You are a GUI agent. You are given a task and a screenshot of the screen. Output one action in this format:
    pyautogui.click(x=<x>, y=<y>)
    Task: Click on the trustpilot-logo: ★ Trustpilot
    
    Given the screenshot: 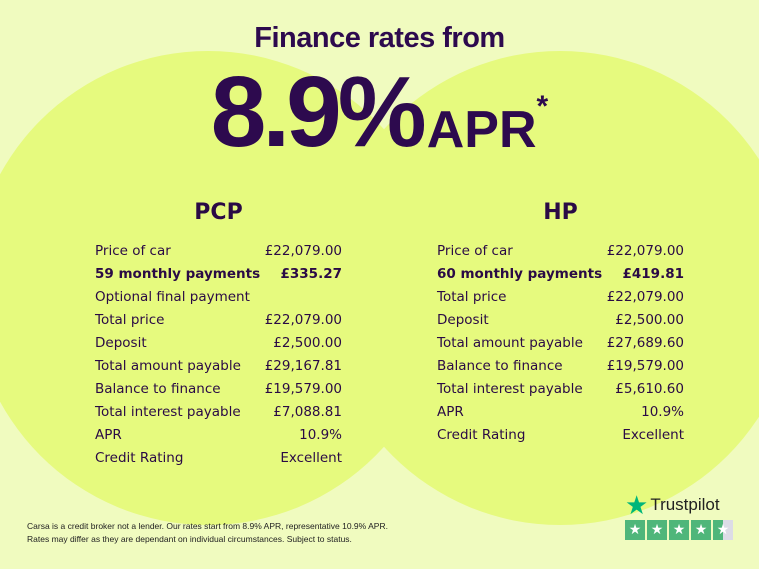 What is the action you would take?
    pyautogui.click(x=679, y=505)
    